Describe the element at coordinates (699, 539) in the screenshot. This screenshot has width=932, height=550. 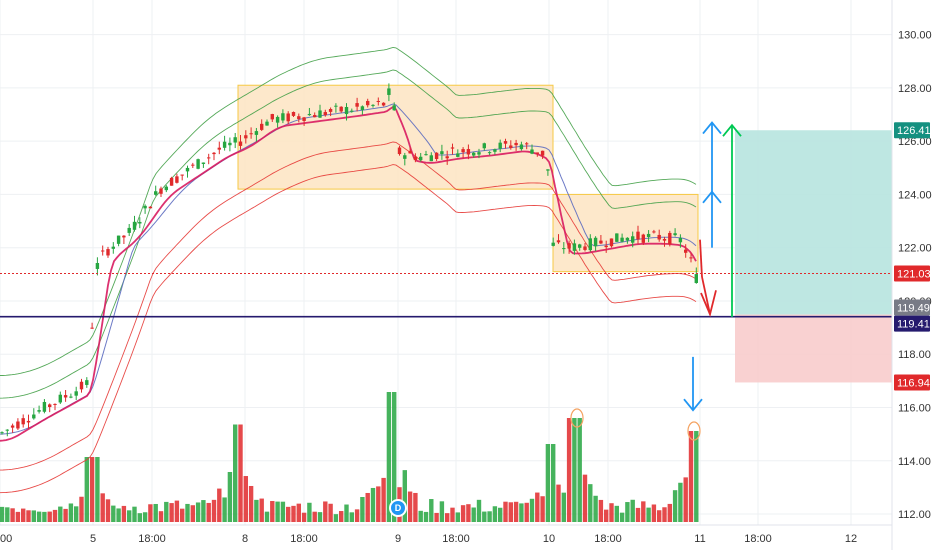
I see `x-tick-label: 11` at that location.